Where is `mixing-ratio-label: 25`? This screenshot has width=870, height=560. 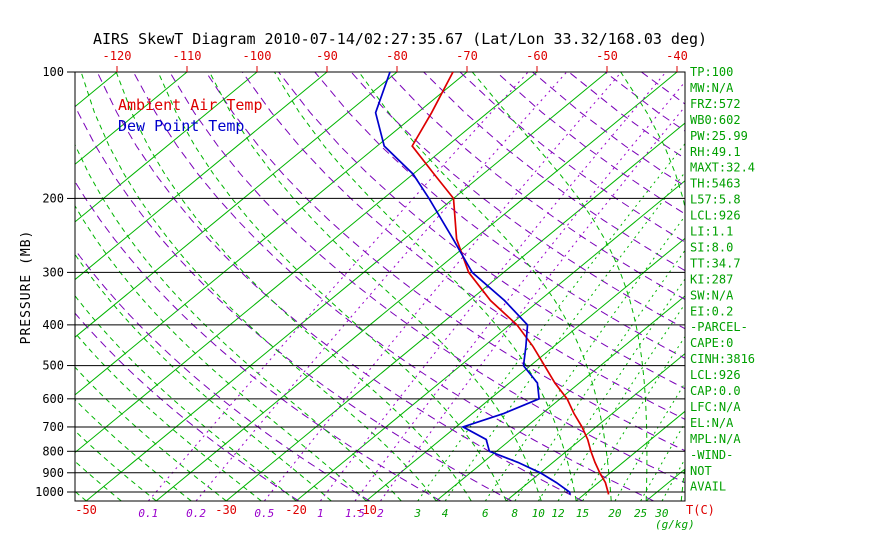
mixing-ratio-label: 25 is located at coordinates (640, 513).